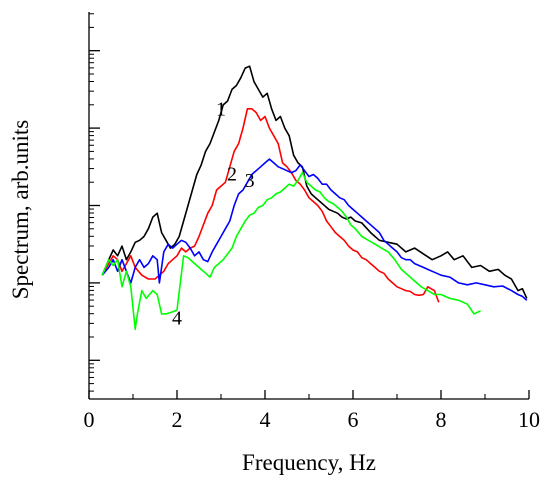 This screenshot has width=550, height=483. I want to click on x-tick-label: 4, so click(265, 419).